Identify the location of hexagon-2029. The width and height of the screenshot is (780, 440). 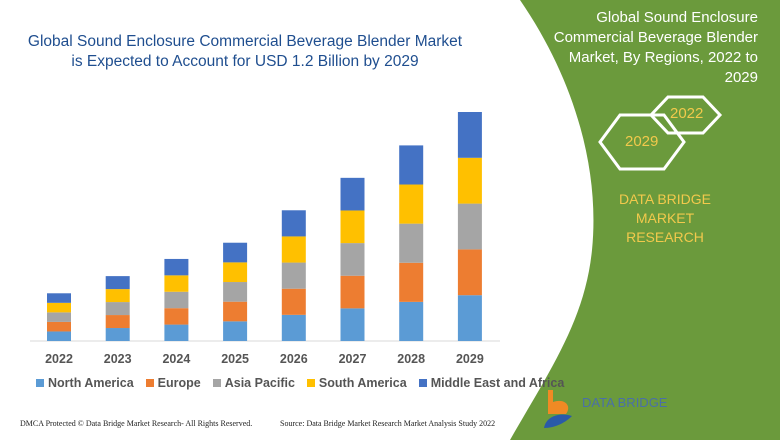
(642, 142).